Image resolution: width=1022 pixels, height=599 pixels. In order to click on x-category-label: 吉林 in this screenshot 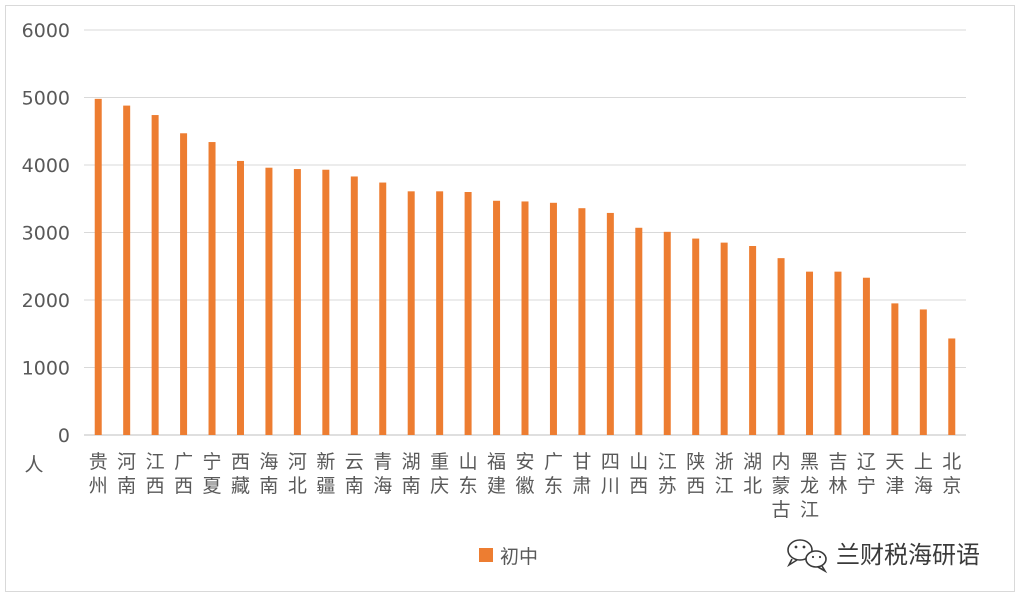, I will do `click(837, 474)`.